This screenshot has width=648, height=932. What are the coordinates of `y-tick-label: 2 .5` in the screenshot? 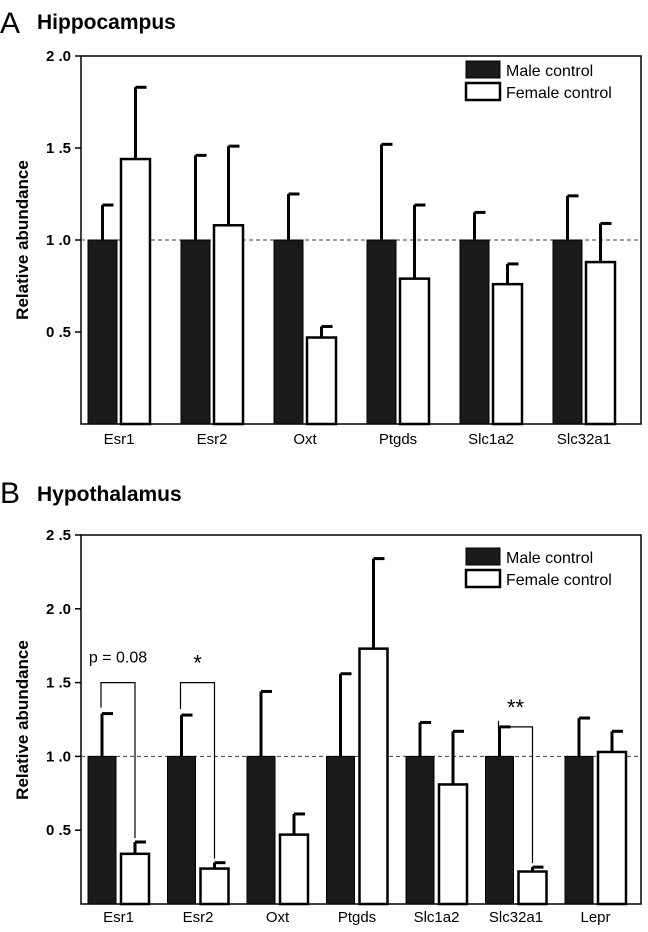 It's located at (58, 535).